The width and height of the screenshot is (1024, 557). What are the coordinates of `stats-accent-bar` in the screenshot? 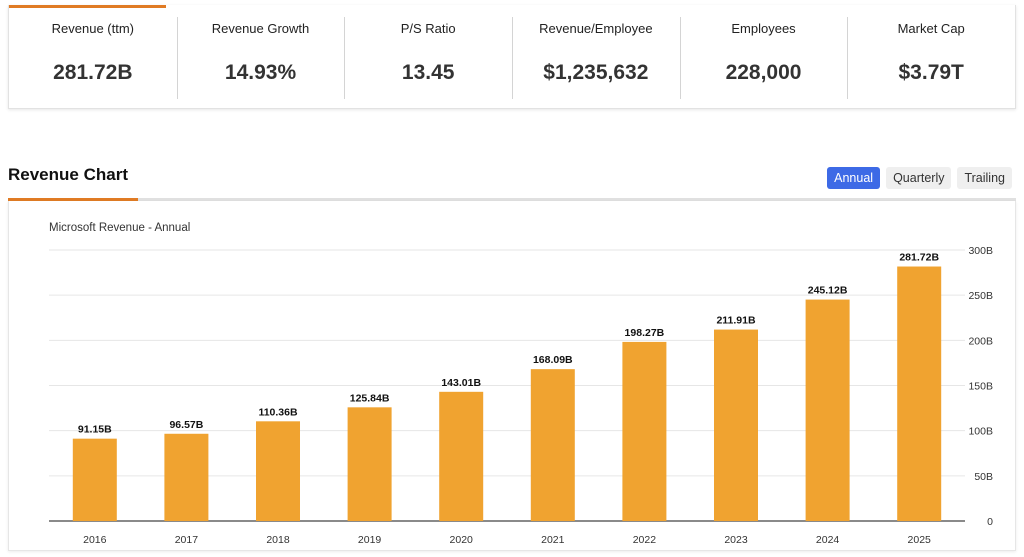 It's located at (87, 6).